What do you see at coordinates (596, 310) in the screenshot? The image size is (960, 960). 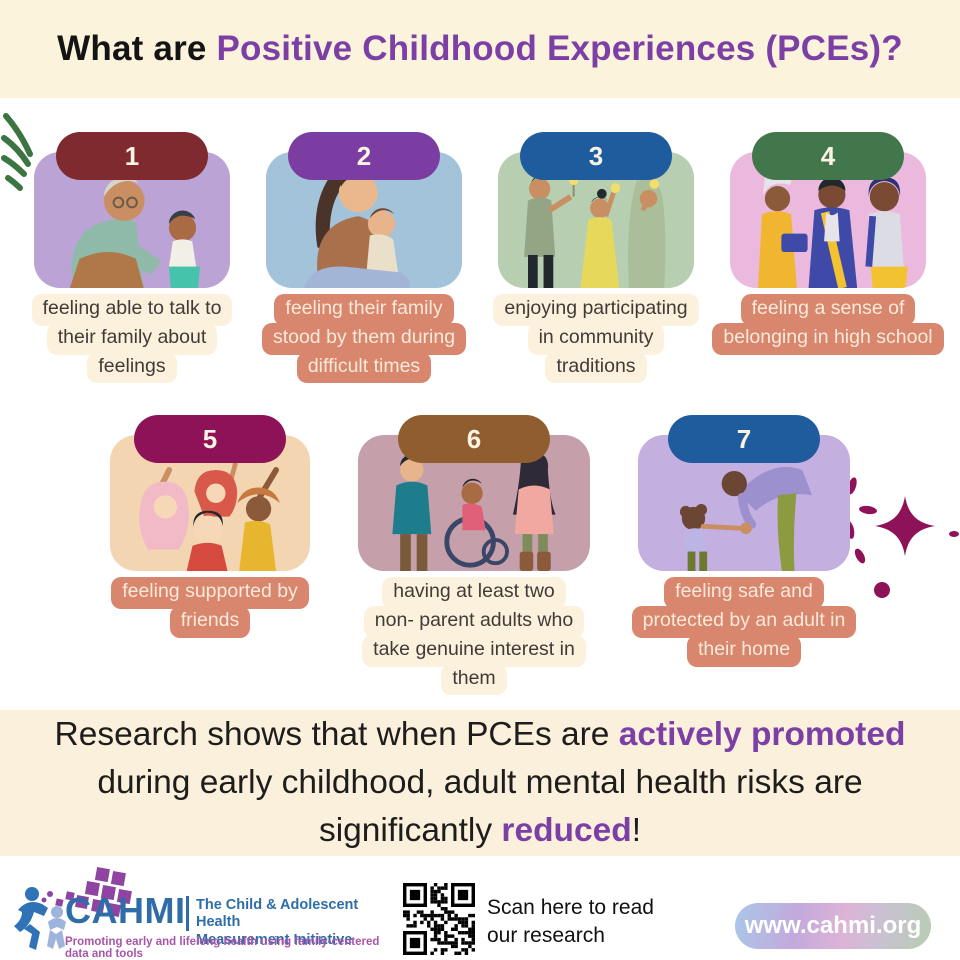 I see `caption-line: enjoying participating` at bounding box center [596, 310].